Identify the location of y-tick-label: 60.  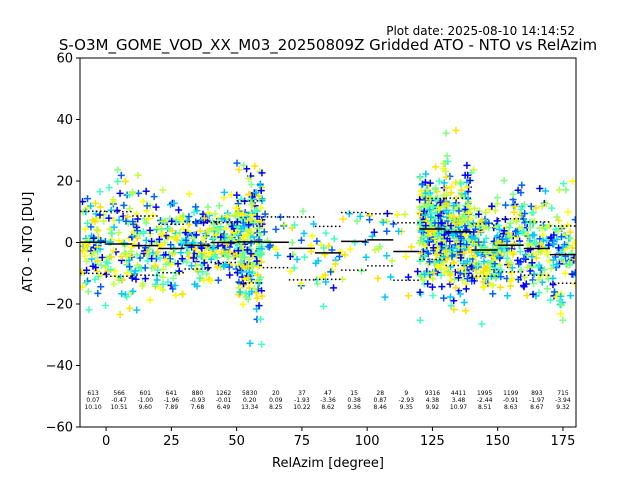
(64, 59).